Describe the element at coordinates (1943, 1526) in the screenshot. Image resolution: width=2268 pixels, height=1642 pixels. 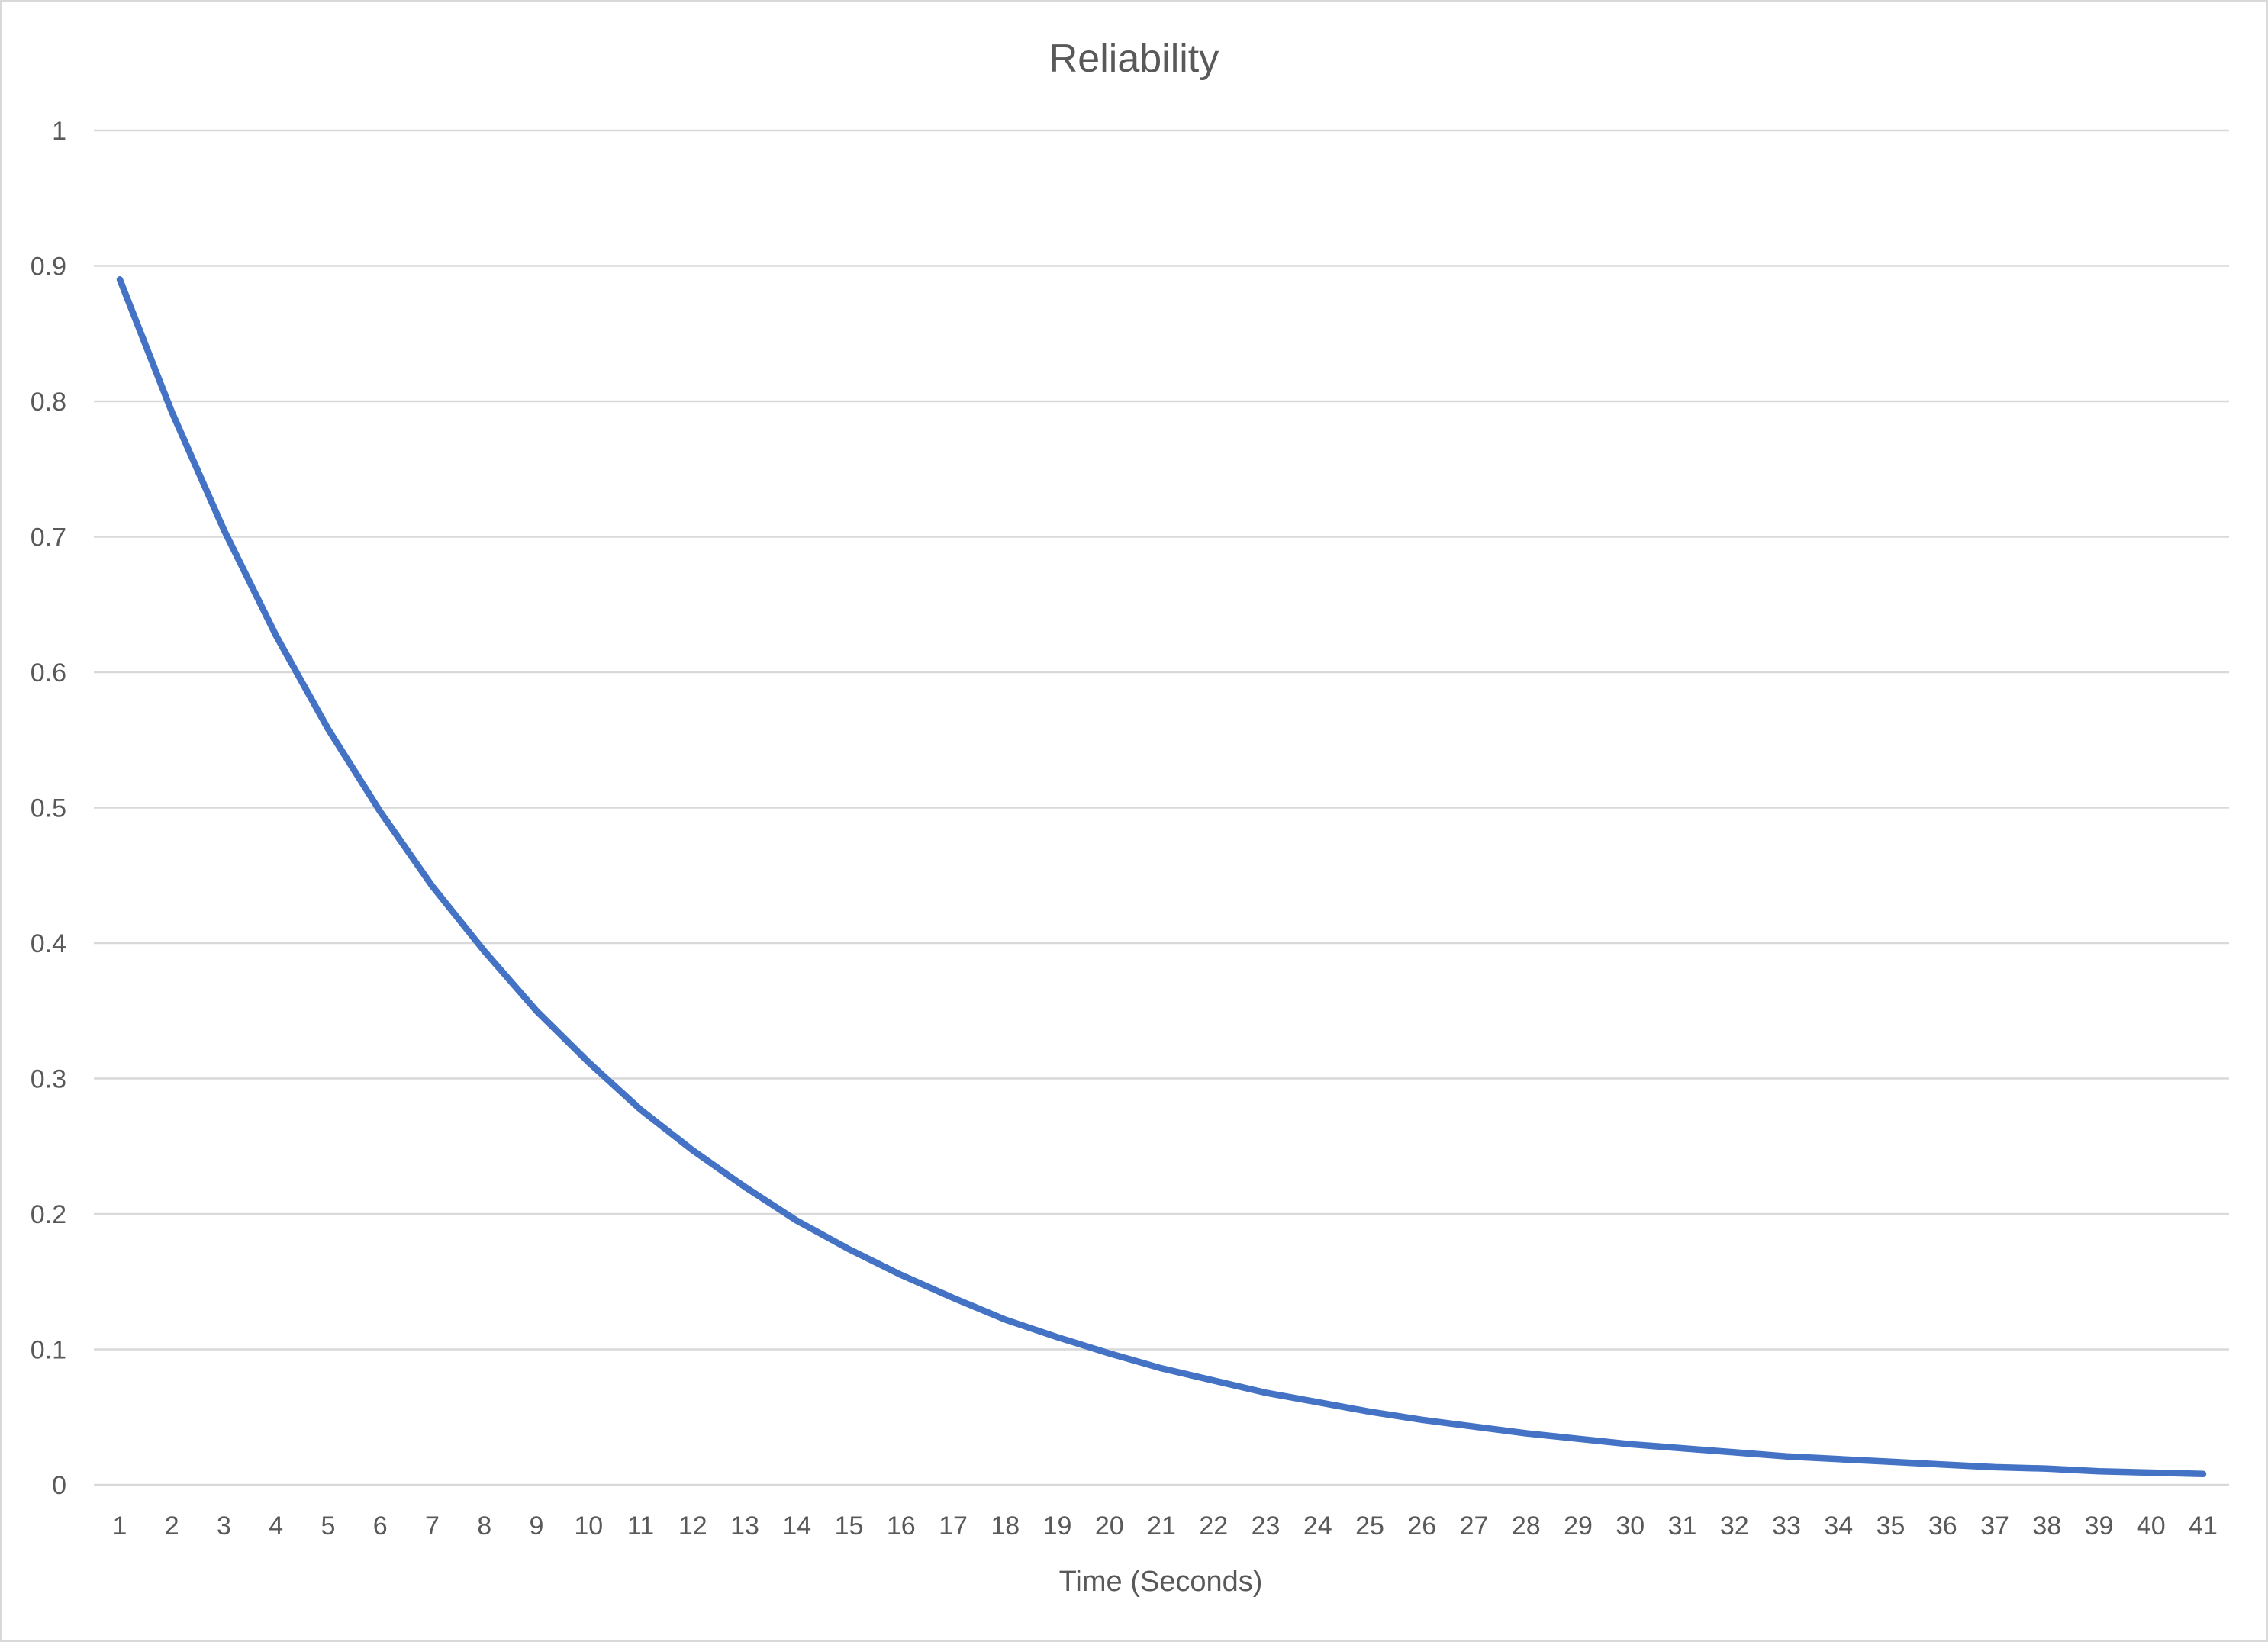
I see `x-tick-label: 36` at that location.